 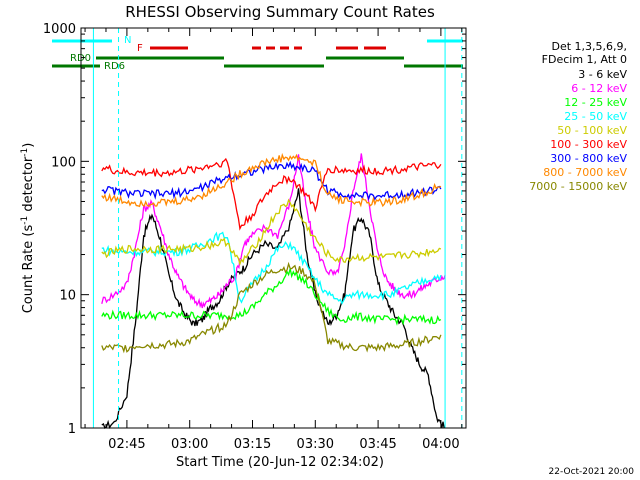 What do you see at coordinates (315, 444) in the screenshot?
I see `x-tick-label-3: 03:30` at bounding box center [315, 444].